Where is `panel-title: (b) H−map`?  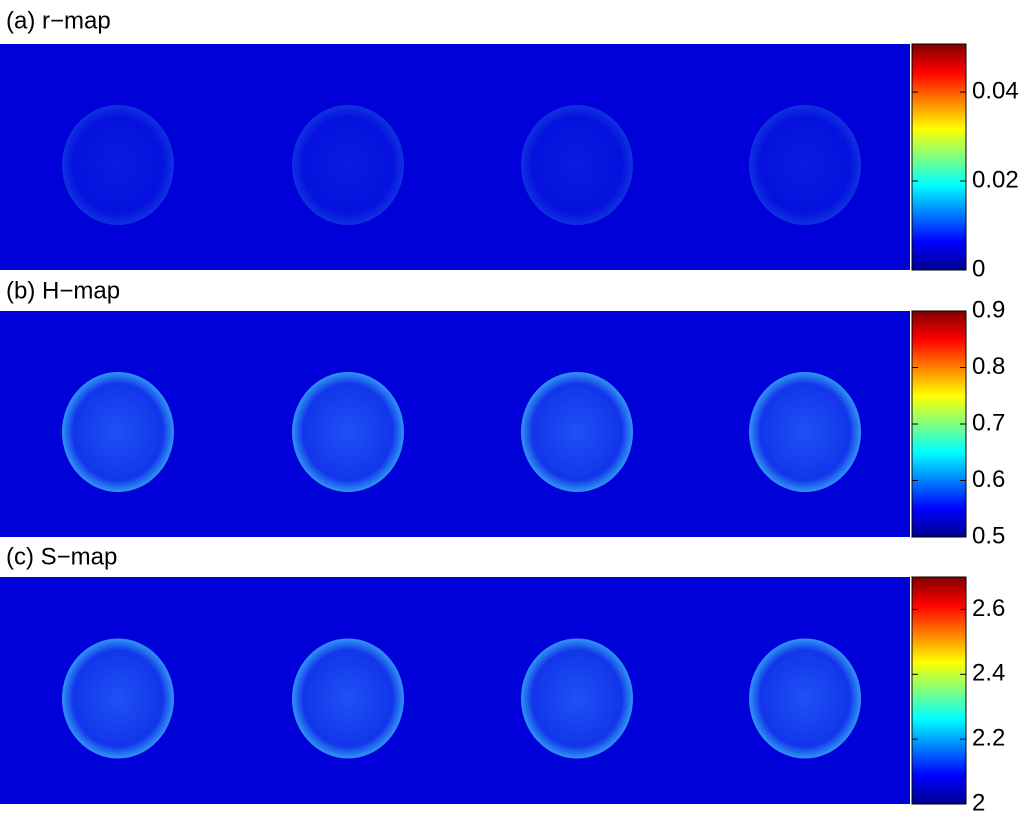 panel-title: (b) H−map is located at coordinates (63, 290).